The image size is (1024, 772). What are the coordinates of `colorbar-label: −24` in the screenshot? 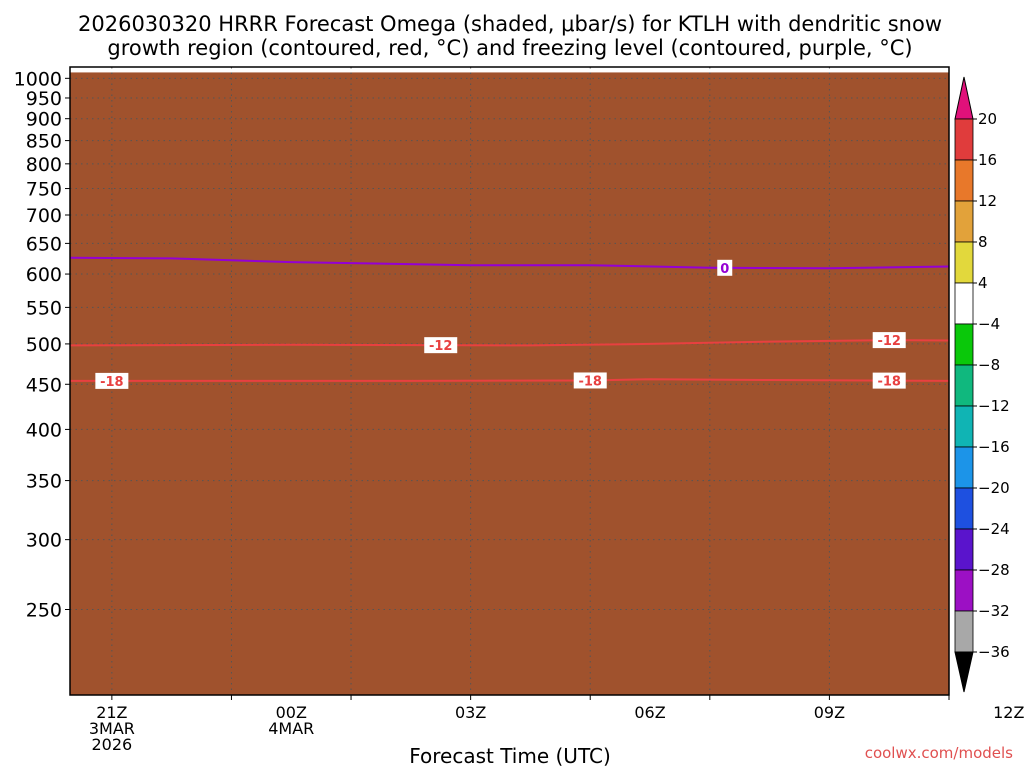 It's located at (994, 529).